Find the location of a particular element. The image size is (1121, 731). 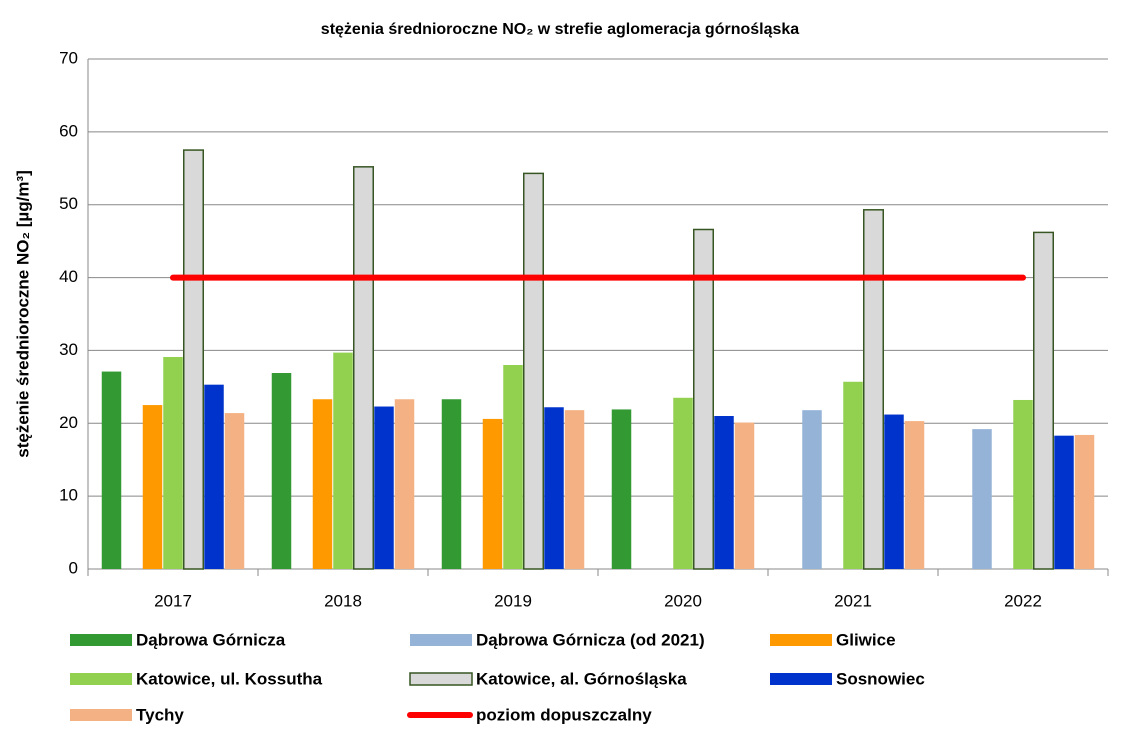

legend-label: poziom dopuszczalny is located at coordinates (564, 714).